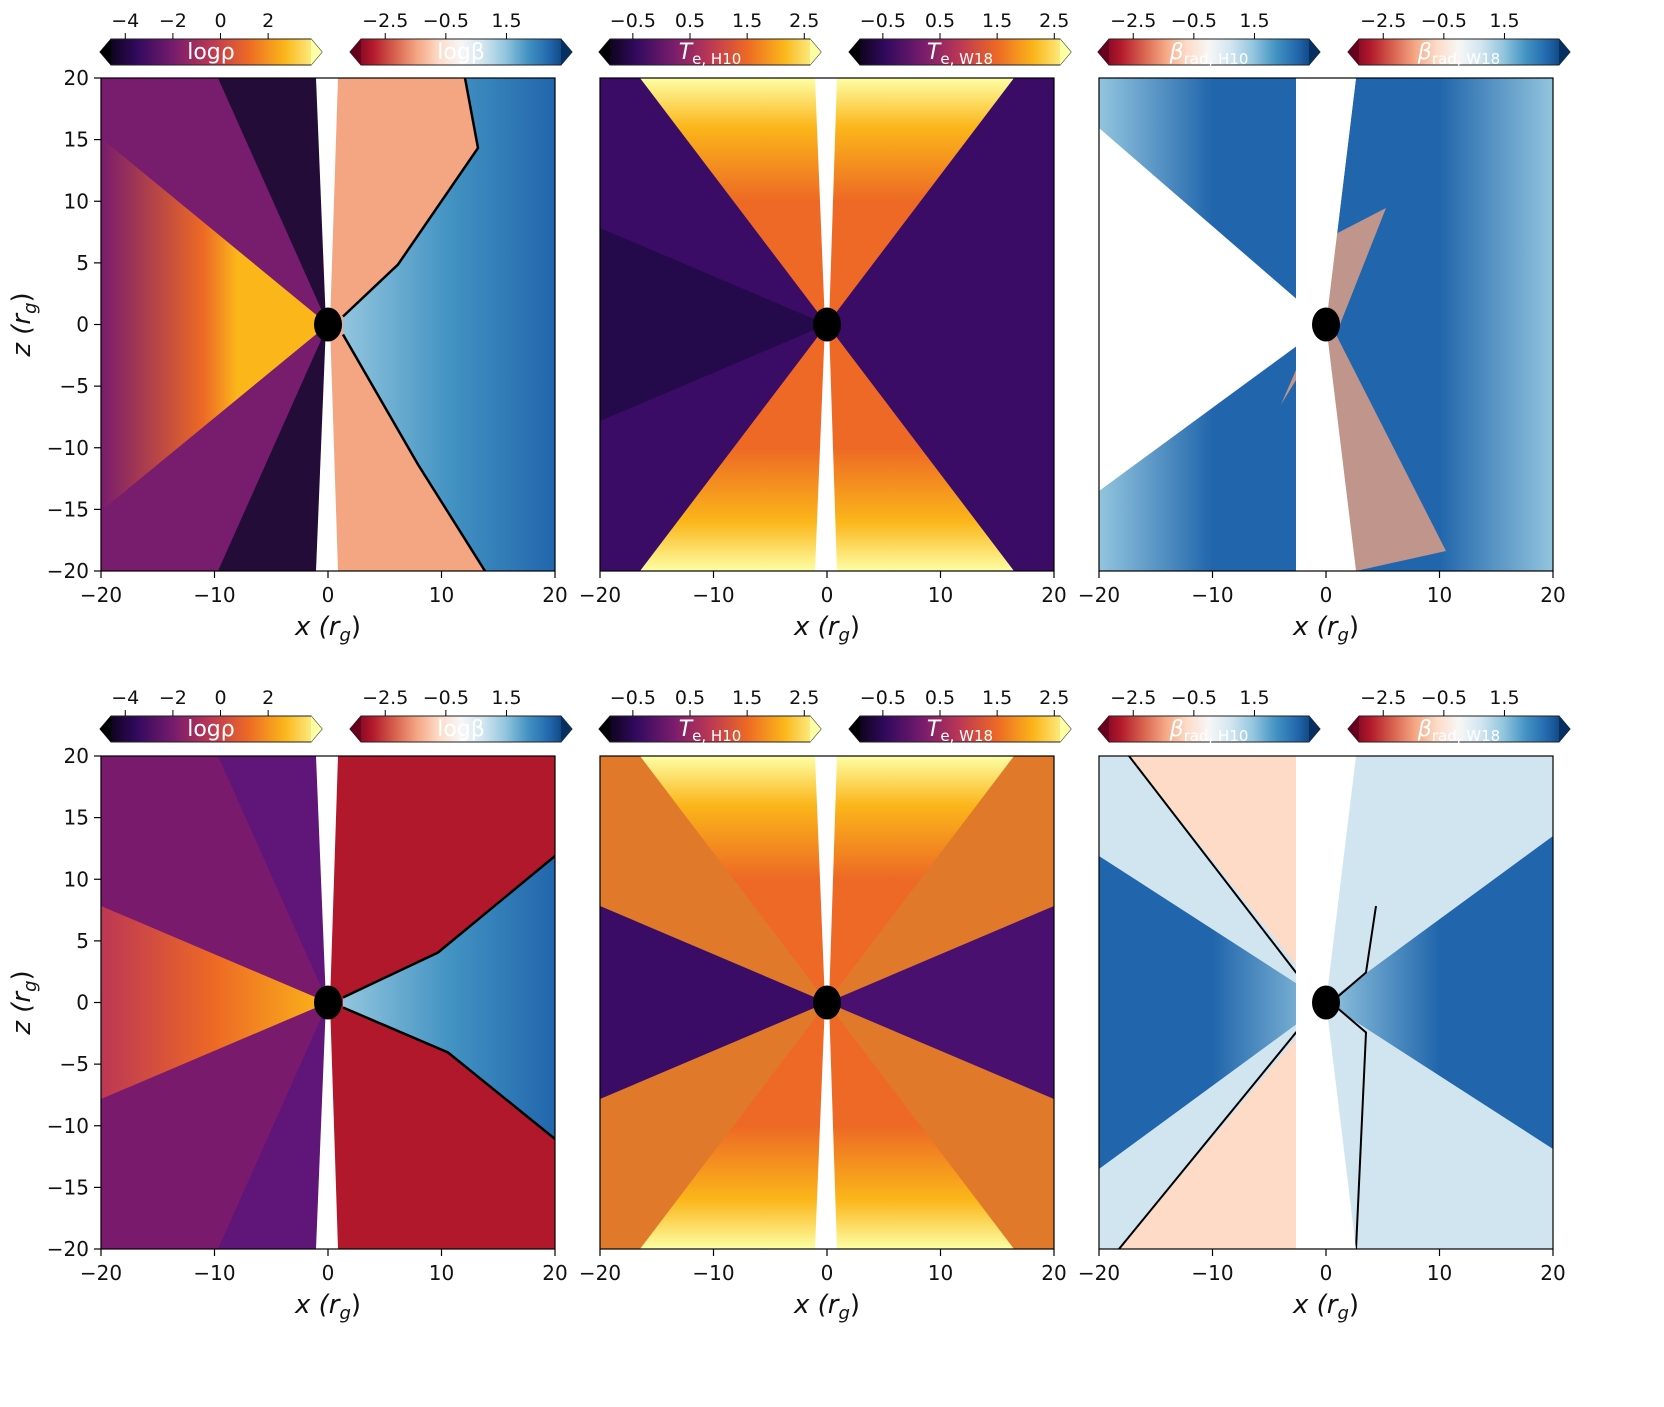 The height and width of the screenshot is (1407, 1664). I want to click on colorbar-label: Te, W18, so click(960, 54).